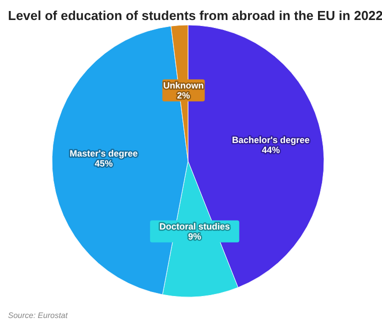  What do you see at coordinates (195, 236) in the screenshot?
I see `data-label: 9%` at bounding box center [195, 236].